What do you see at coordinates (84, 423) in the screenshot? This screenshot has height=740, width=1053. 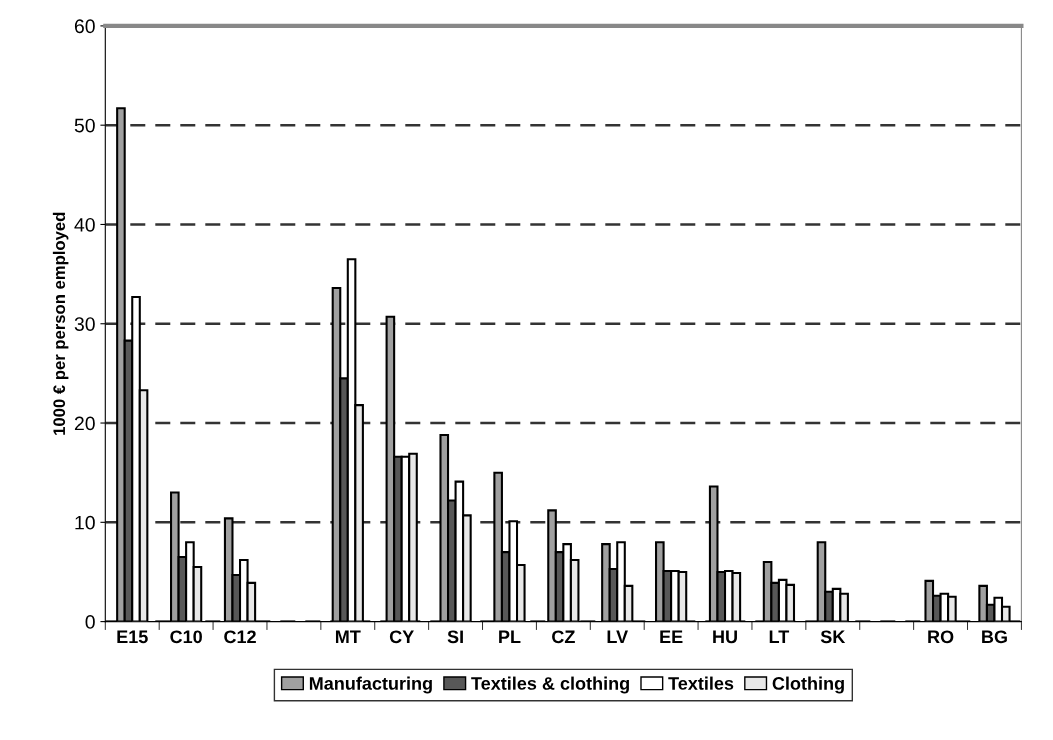 I see `y-tick-label: 20` at bounding box center [84, 423].